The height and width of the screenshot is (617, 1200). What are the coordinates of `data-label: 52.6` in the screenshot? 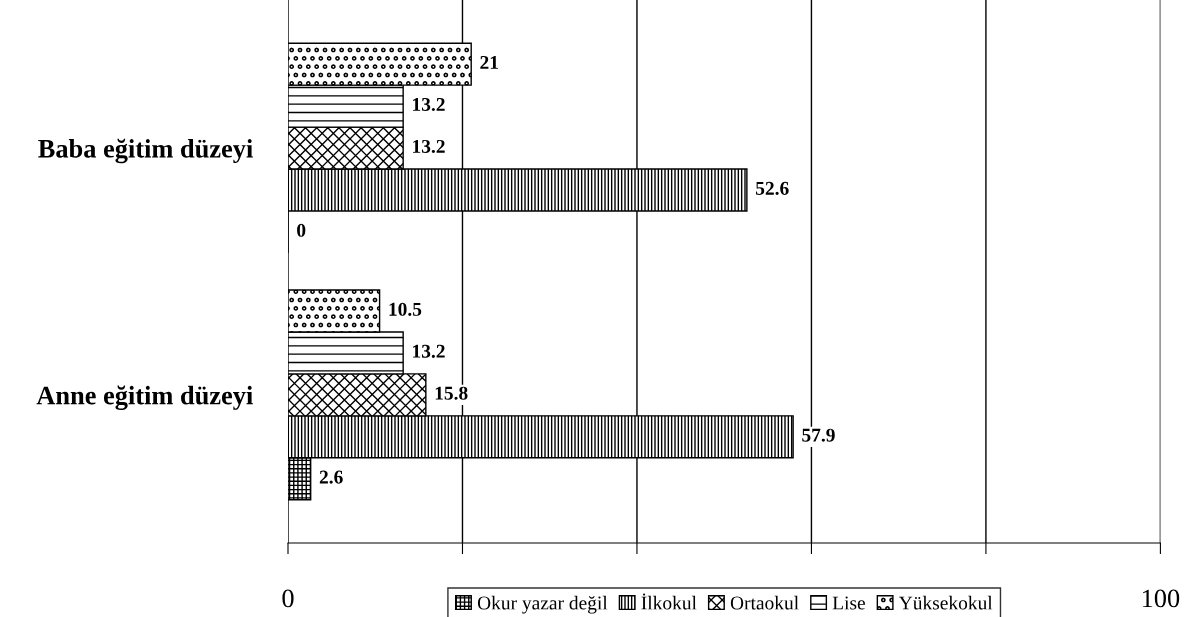 It's located at (772, 188).